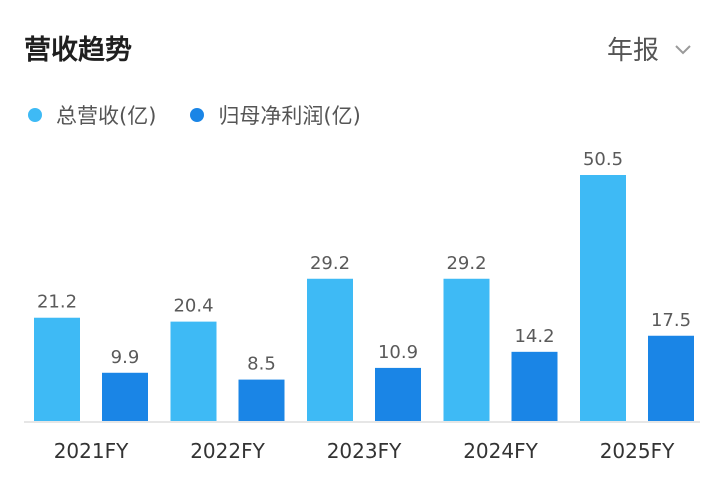 The height and width of the screenshot is (483, 719). I want to click on bar-revenue-2024FY, so click(466, 349).